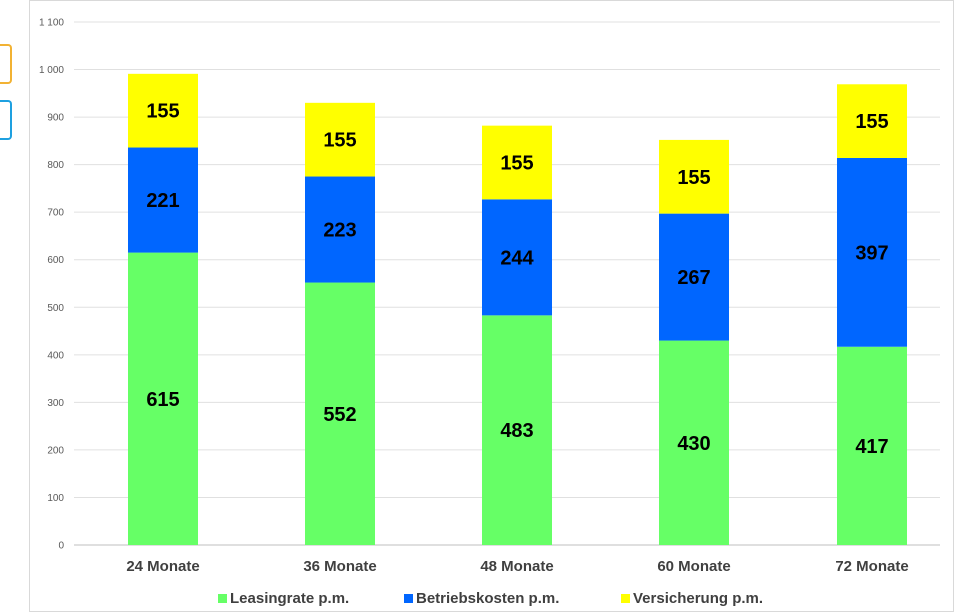  Describe the element at coordinates (55, 498) in the screenshot. I see `y-tick-label: 100` at that location.